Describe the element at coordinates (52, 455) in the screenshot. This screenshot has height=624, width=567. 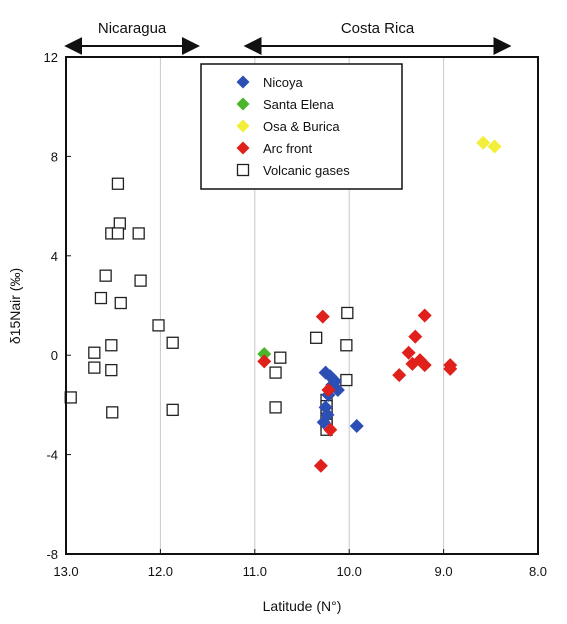
I see `y-tick-label: -4` at that location.